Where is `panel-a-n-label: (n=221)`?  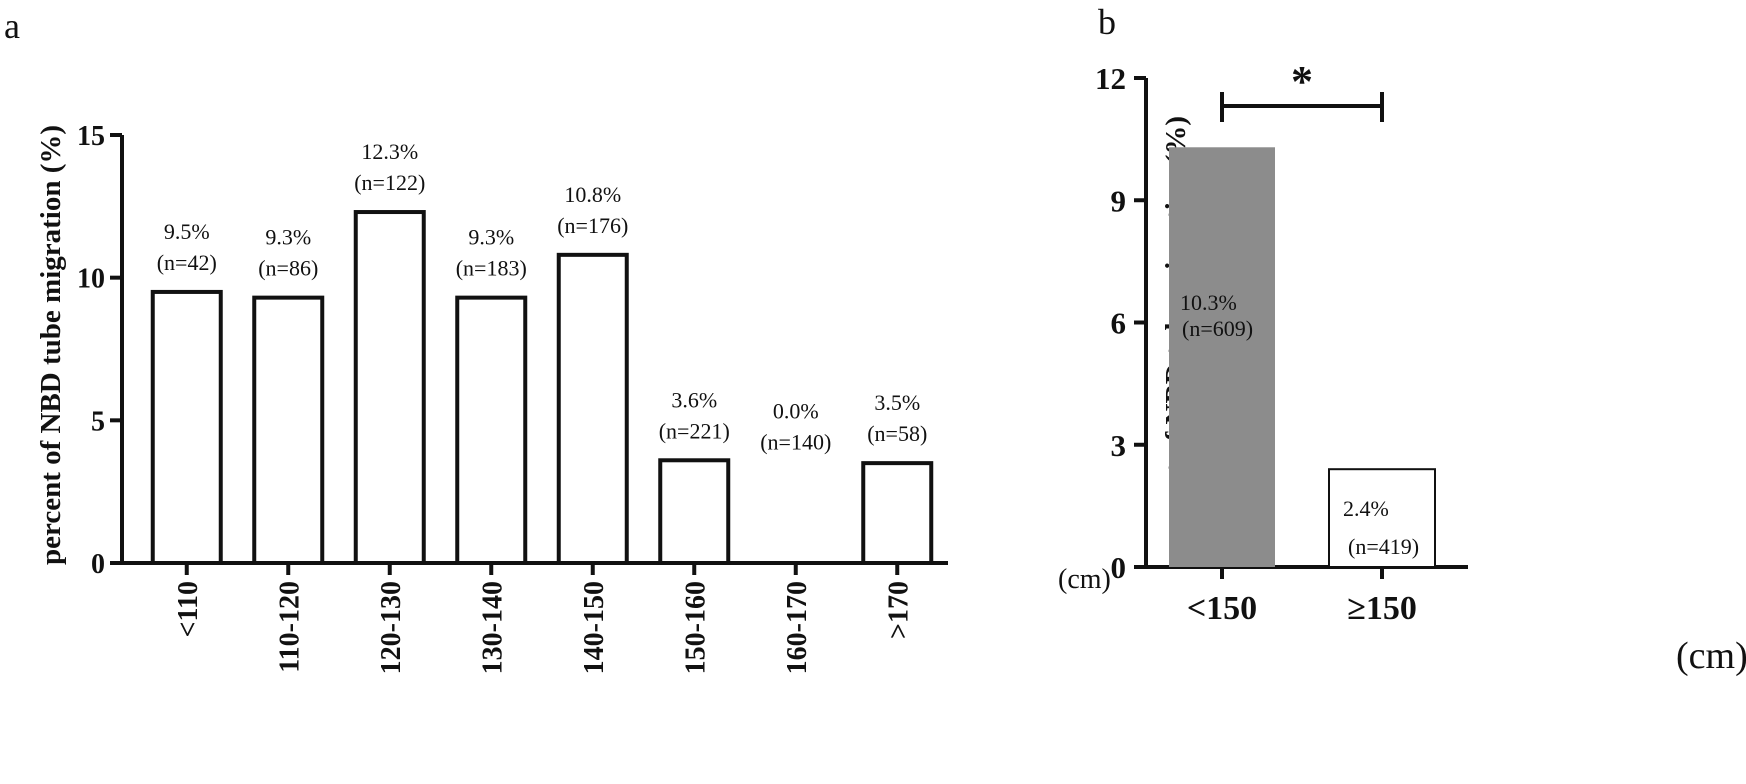
panel-a-n-label: (n=221) is located at coordinates (694, 430).